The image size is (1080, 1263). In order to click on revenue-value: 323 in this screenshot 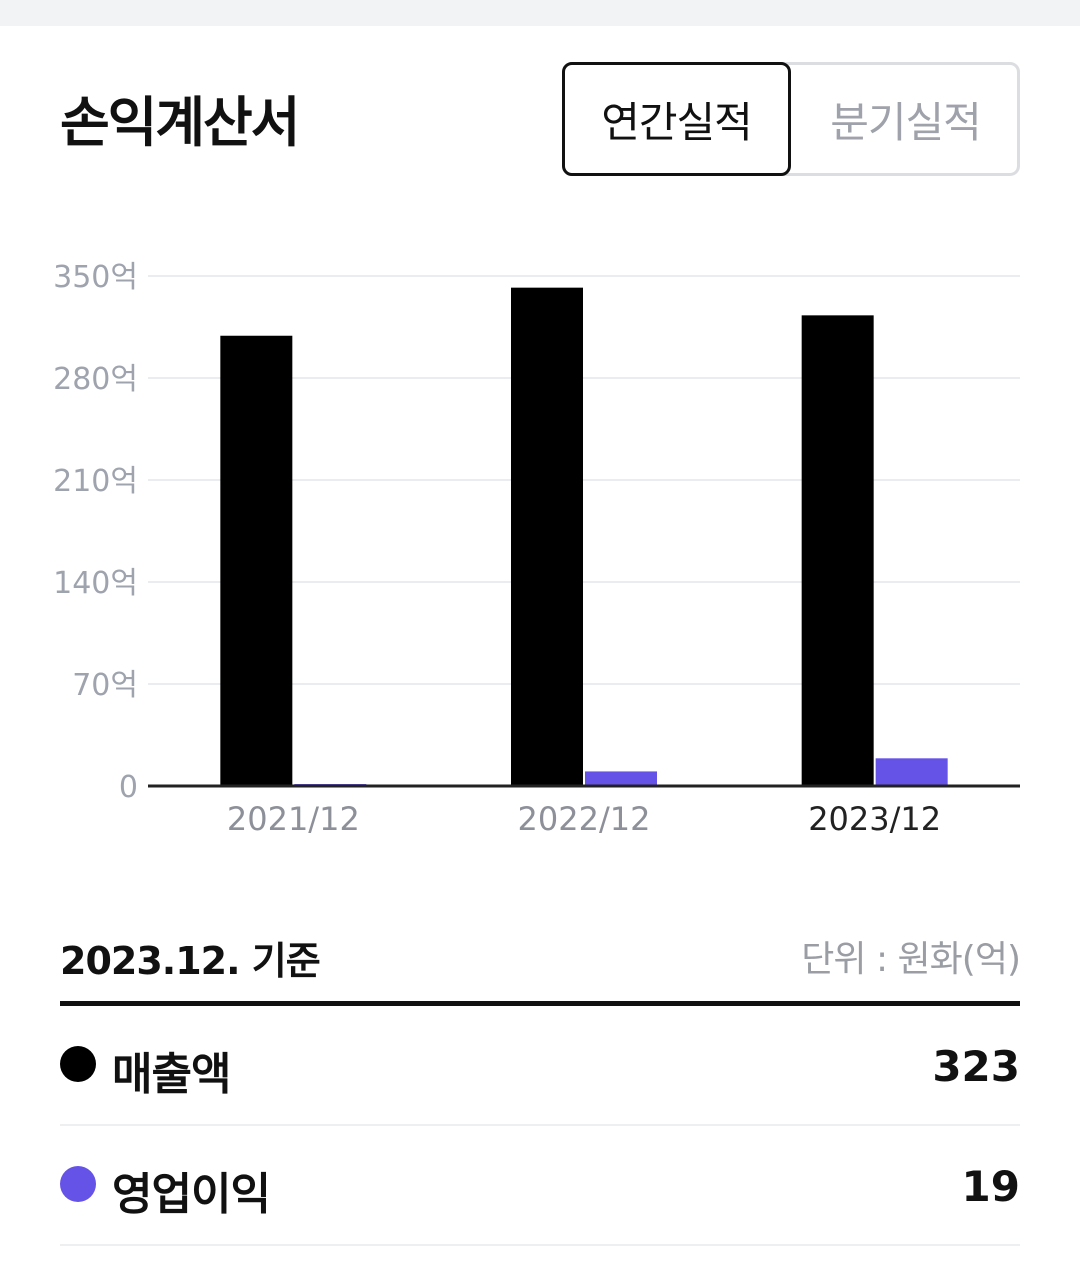, I will do `click(976, 1066)`.